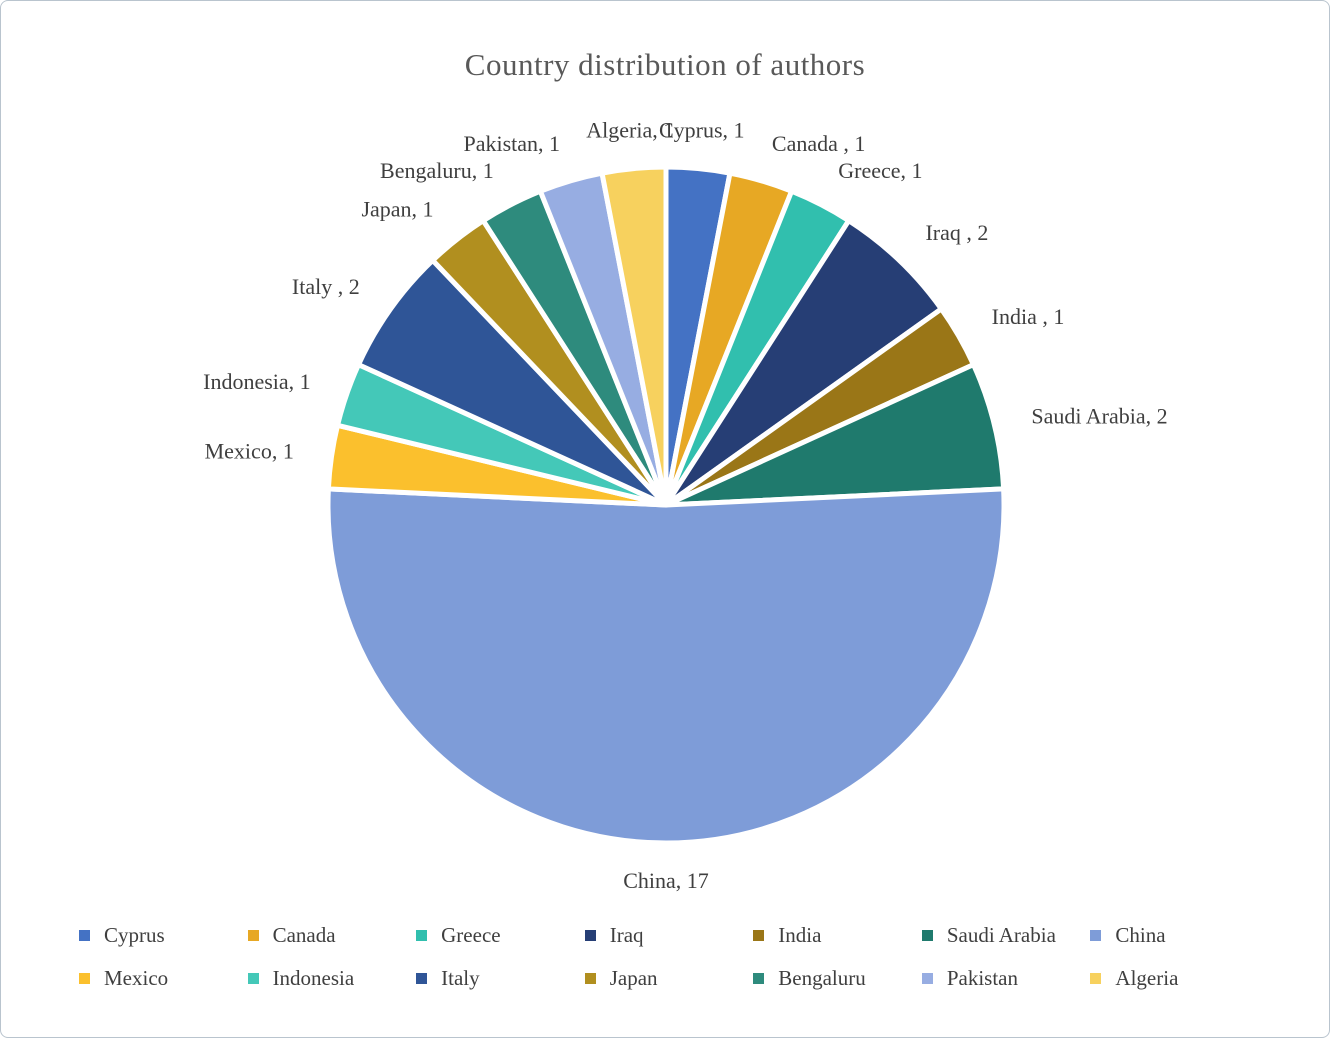  I want to click on data-label-china: China, 17, so click(666, 880).